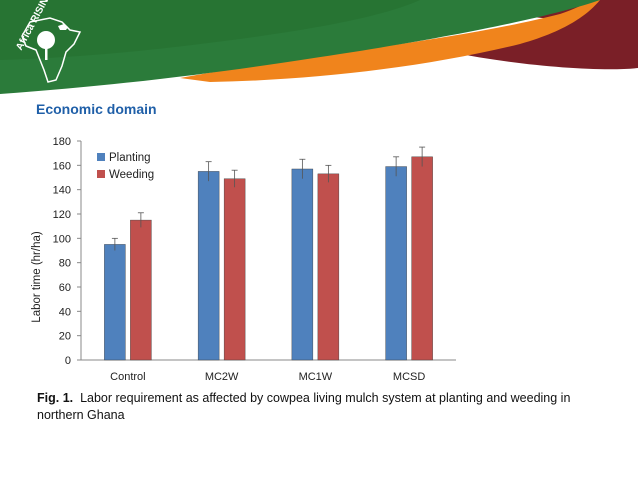 Image resolution: width=638 pixels, height=478 pixels. I want to click on bar-weeding-mc2w, so click(234, 269).